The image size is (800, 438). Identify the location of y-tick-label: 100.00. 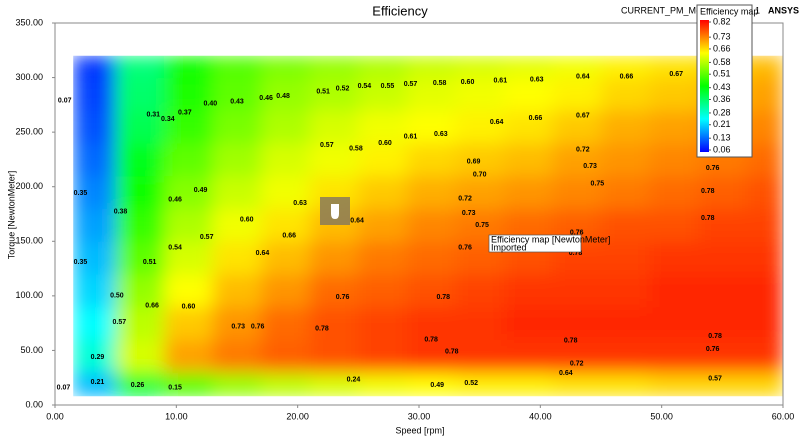
(29, 295).